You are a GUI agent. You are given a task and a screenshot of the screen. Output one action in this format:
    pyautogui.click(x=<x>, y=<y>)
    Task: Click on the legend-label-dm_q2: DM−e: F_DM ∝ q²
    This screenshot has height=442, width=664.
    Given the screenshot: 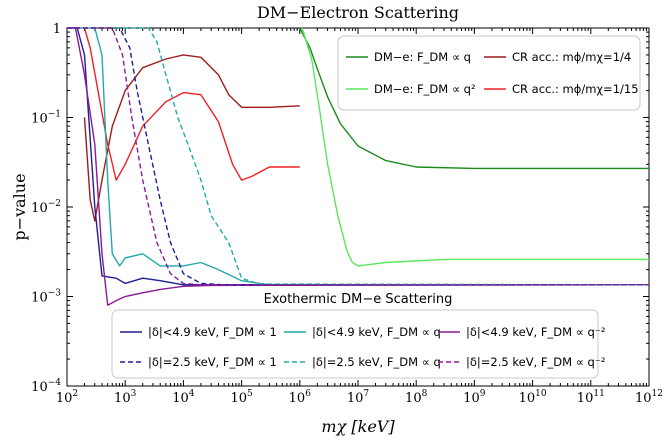 What is the action you would take?
    pyautogui.click(x=425, y=89)
    